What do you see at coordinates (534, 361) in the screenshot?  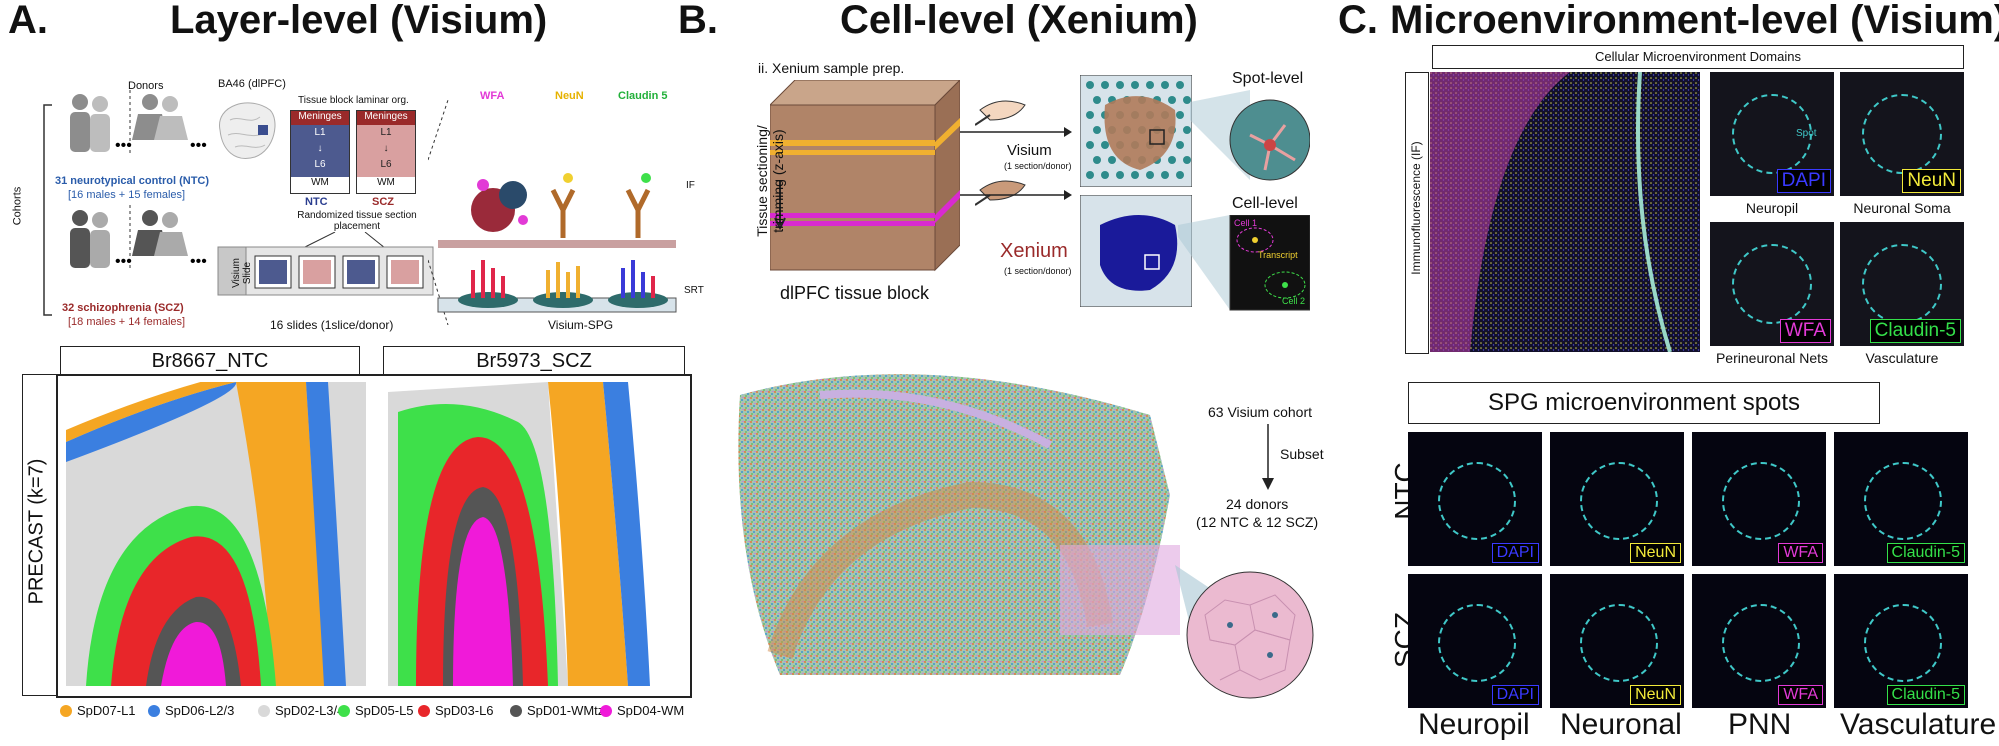 I see `sample2-label: Br5973_SCZ` at bounding box center [534, 361].